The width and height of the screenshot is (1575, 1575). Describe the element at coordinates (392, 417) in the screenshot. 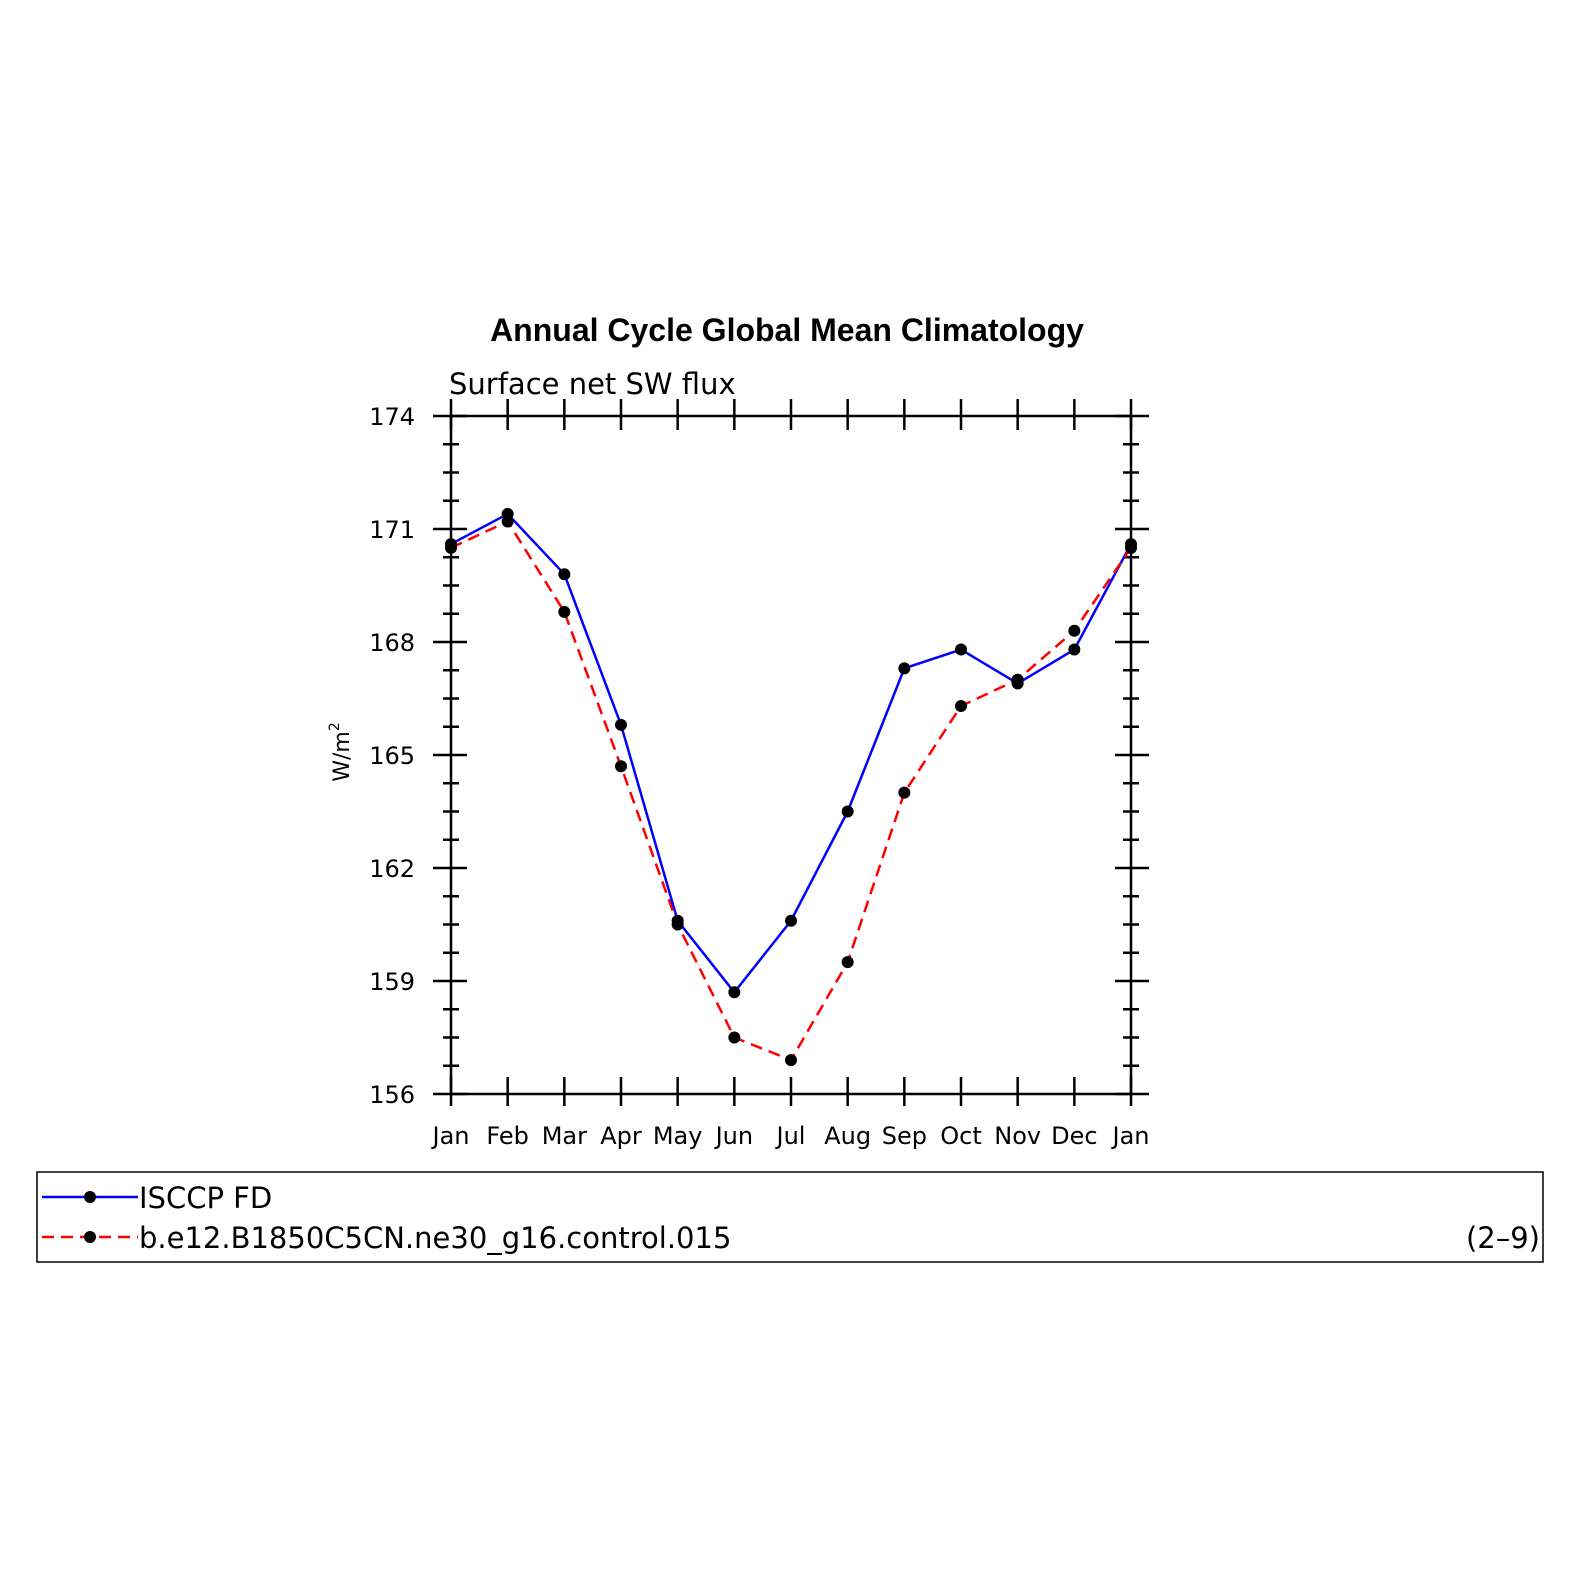

I see `y-tick-label: 174` at that location.